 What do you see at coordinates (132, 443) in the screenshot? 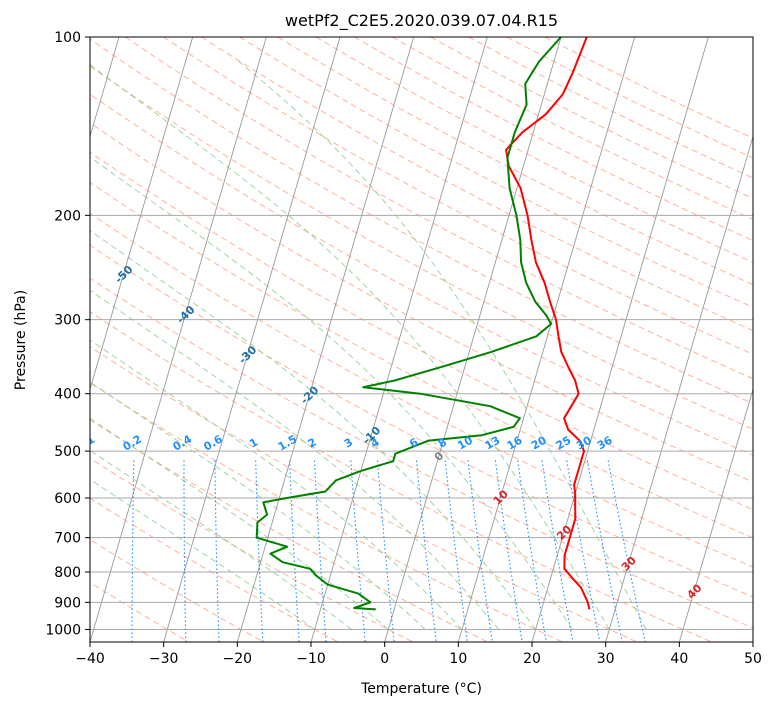
I see `mixing-ratio-label: 0.2` at bounding box center [132, 443].